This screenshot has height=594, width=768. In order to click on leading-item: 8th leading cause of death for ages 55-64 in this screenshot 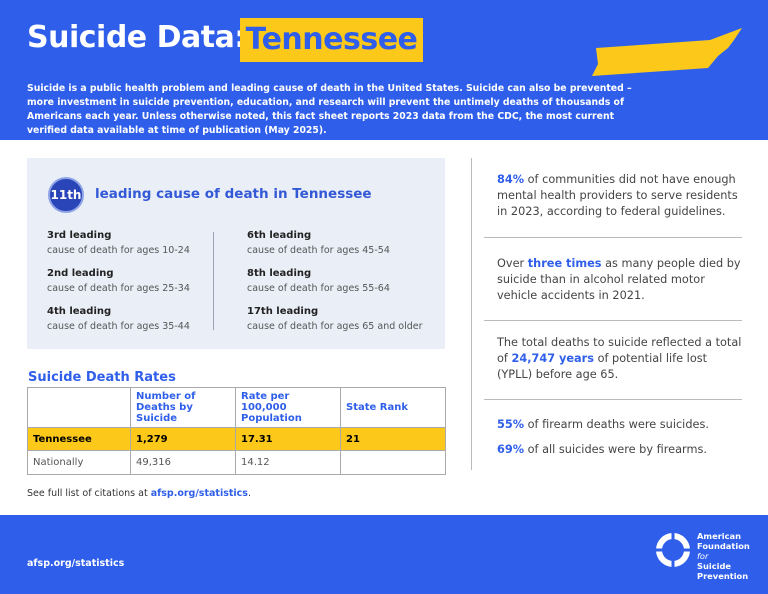, I will do `click(318, 281)`.